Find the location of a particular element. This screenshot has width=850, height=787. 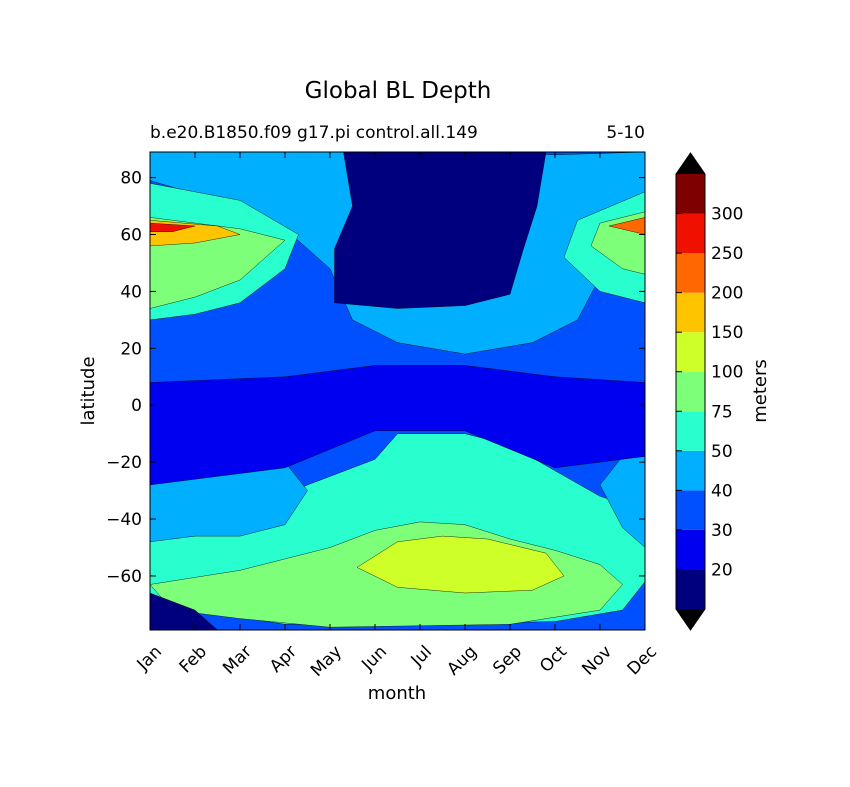

y-axis-label: latitude is located at coordinates (88, 390).